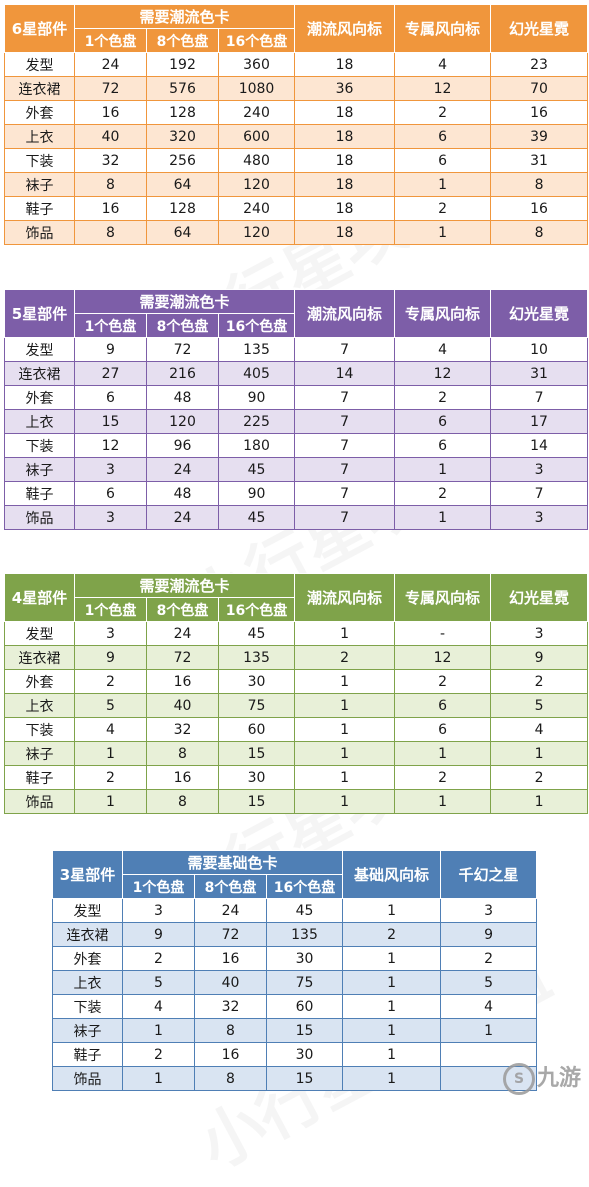 This screenshot has width=589, height=1187. What do you see at coordinates (392, 874) in the screenshot?
I see `column-header: 基础风向标` at bounding box center [392, 874].